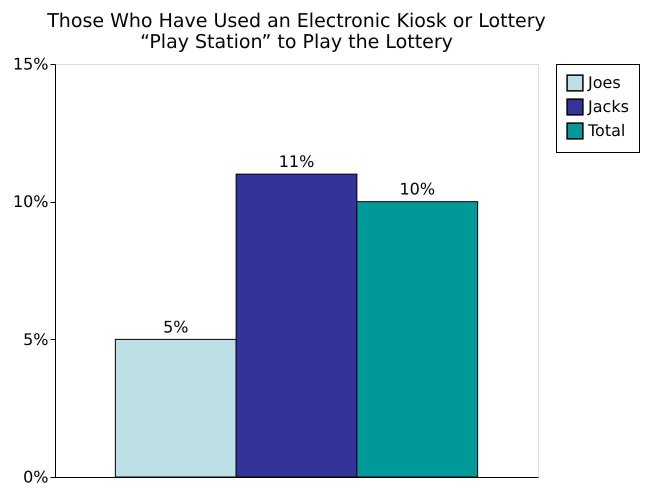  What do you see at coordinates (417, 189) in the screenshot?
I see `data-label: 10%` at bounding box center [417, 189].